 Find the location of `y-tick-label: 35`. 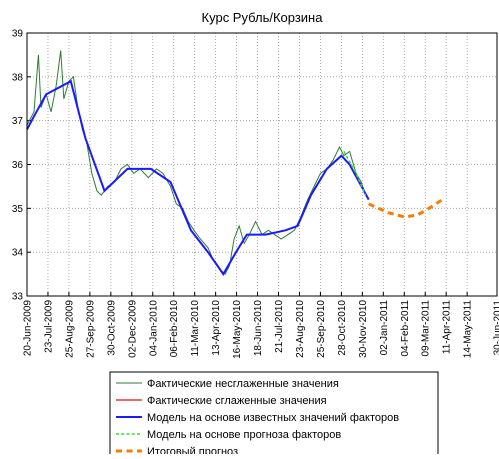

y-tick-label: 35 is located at coordinates (18, 209).